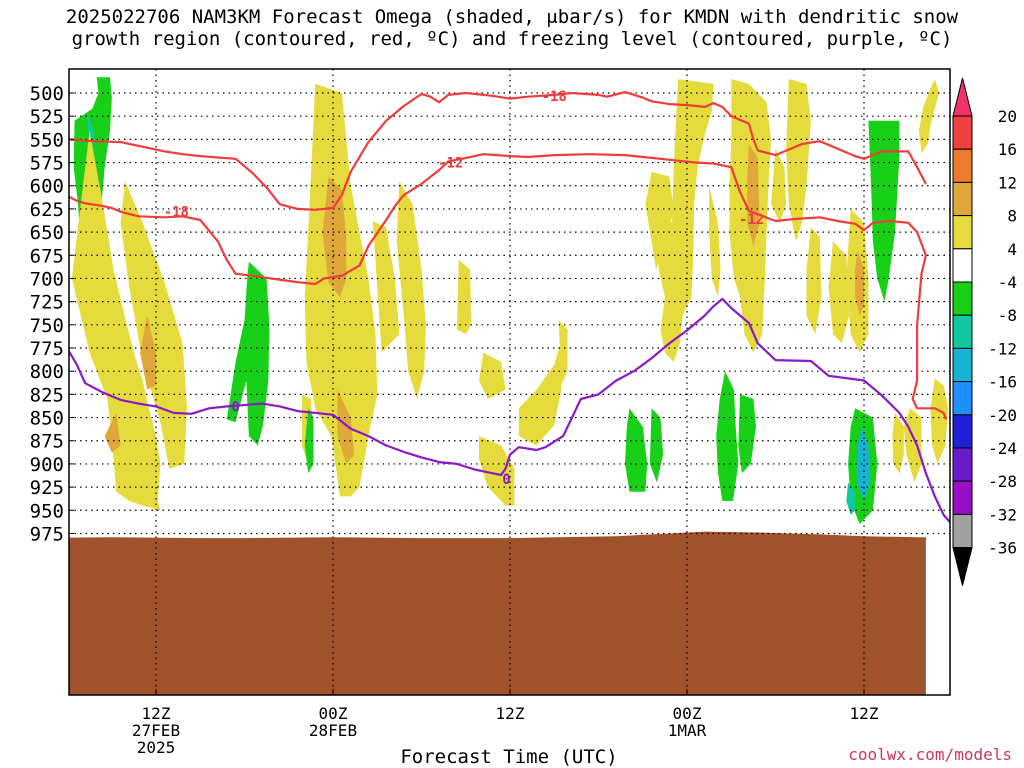 This screenshot has width=1024, height=768. Describe the element at coordinates (47, 233) in the screenshot. I see `y-tick-label: 650` at that location.